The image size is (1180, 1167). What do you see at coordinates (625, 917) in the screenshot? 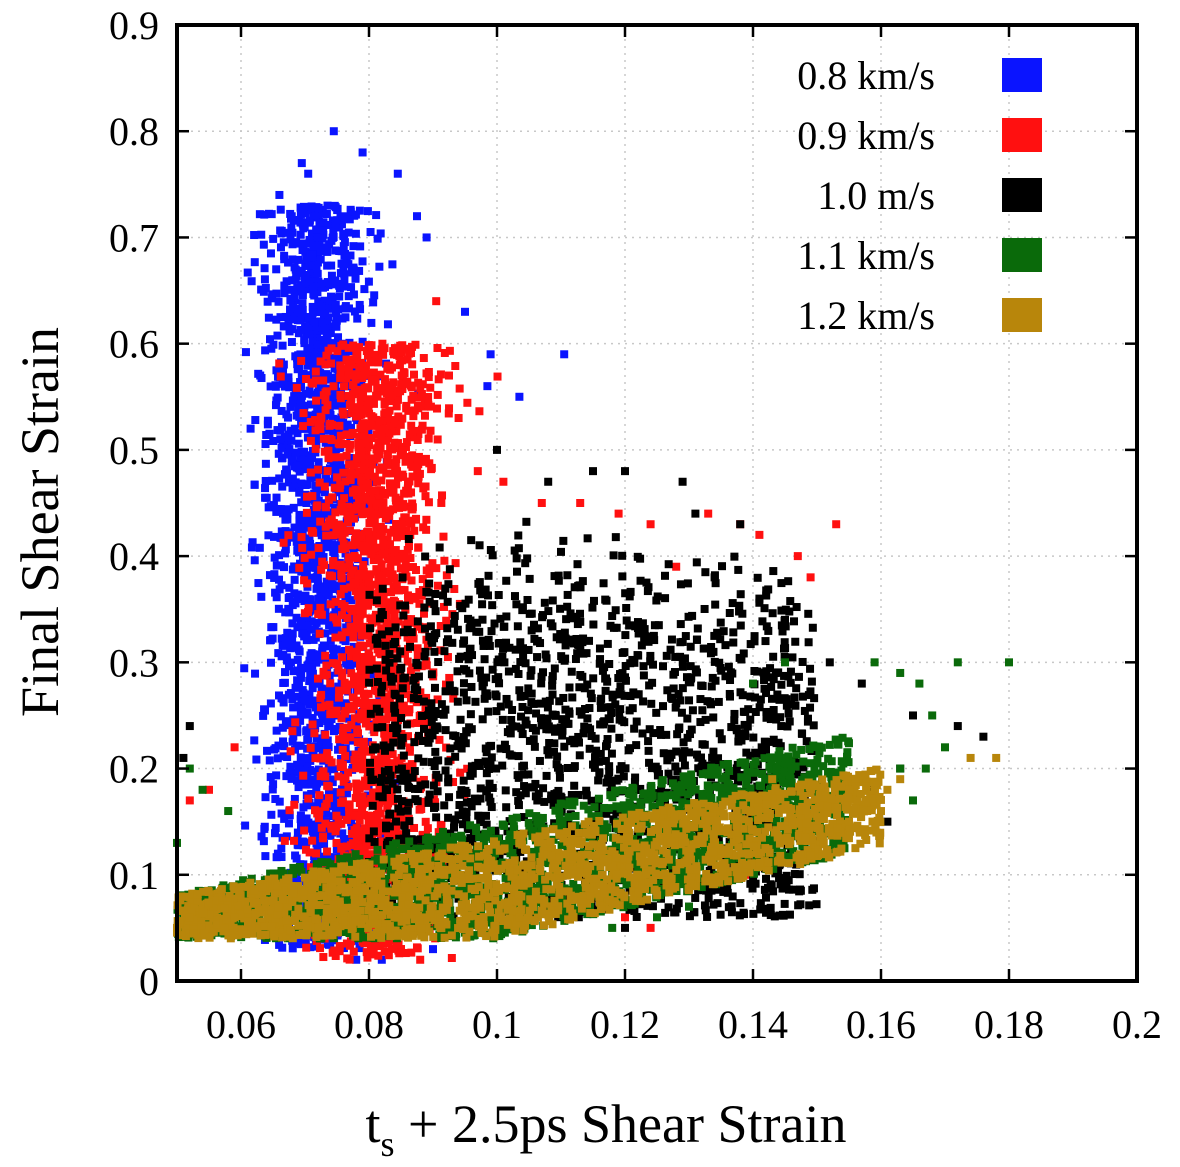
I see `data-point-outlier` at bounding box center [625, 917].